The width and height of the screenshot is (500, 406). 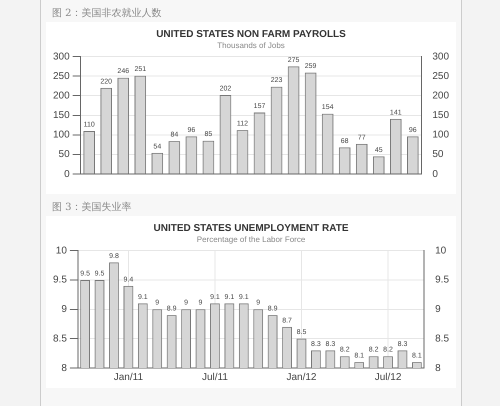 What do you see at coordinates (215, 377) in the screenshot?
I see `x-tick-label: Jul/11` at bounding box center [215, 377].